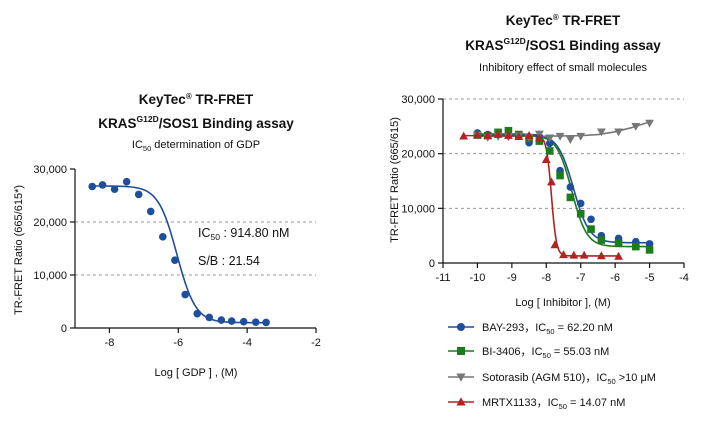 The width and height of the screenshot is (724, 426). I want to click on legend-label-1: BI-3406，IC50 = 55.03 nM, so click(545, 353).